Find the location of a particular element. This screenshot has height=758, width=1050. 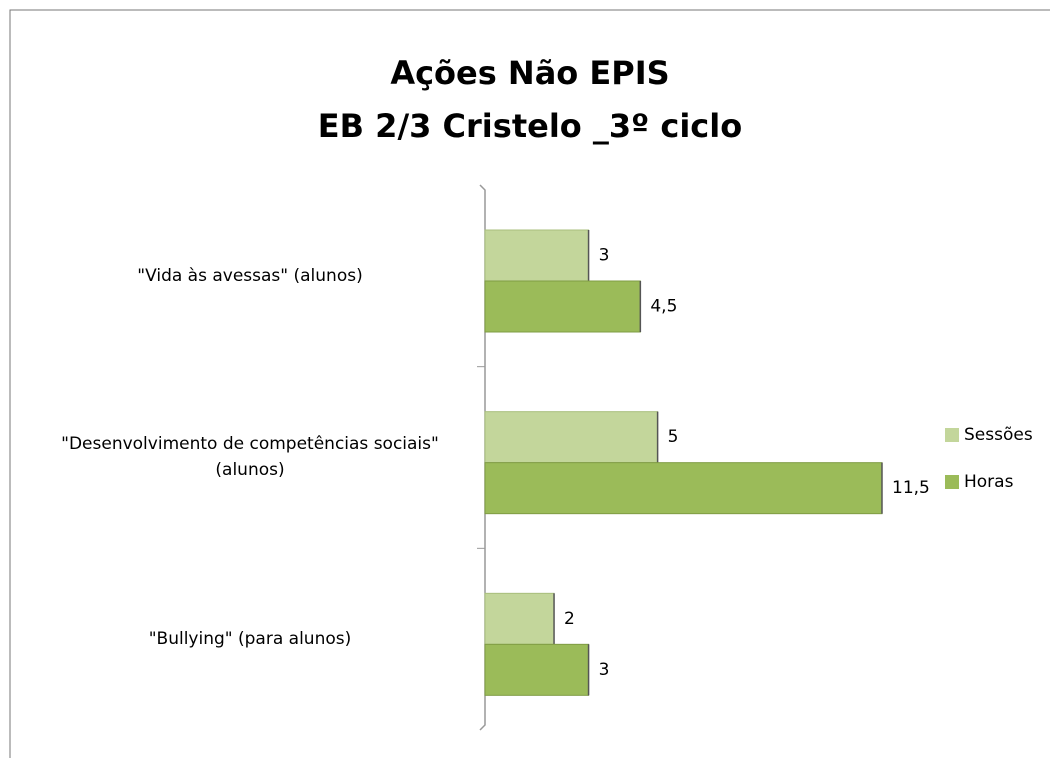

data-label: 4,5 is located at coordinates (663, 307).